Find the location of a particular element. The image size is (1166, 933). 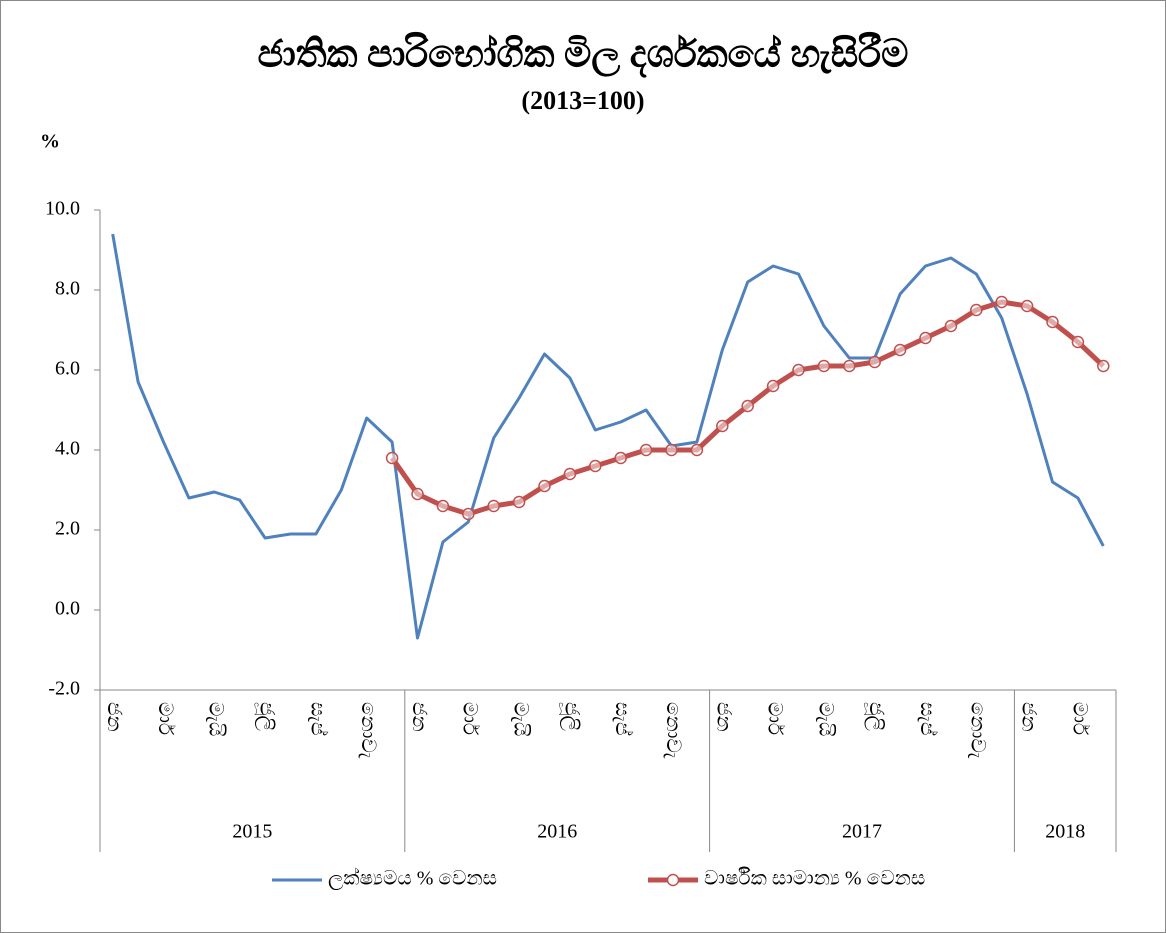

y-tick-label: -2.0 is located at coordinates (64, 689).